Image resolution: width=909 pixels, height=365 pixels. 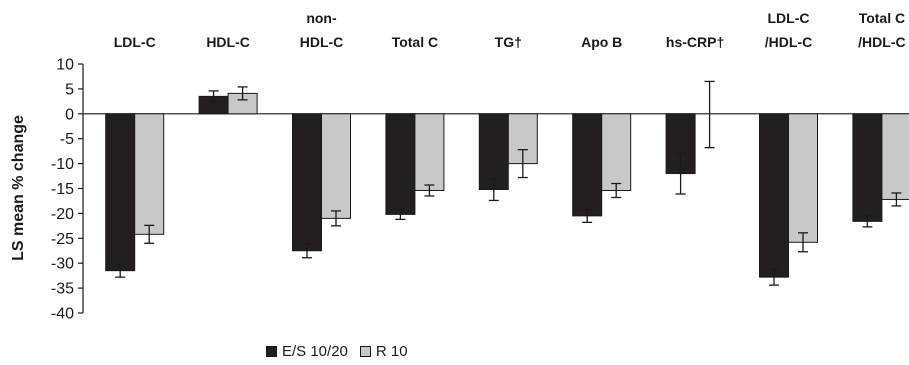 What do you see at coordinates (62, 239) in the screenshot?
I see `y-tick-label: -25` at bounding box center [62, 239].